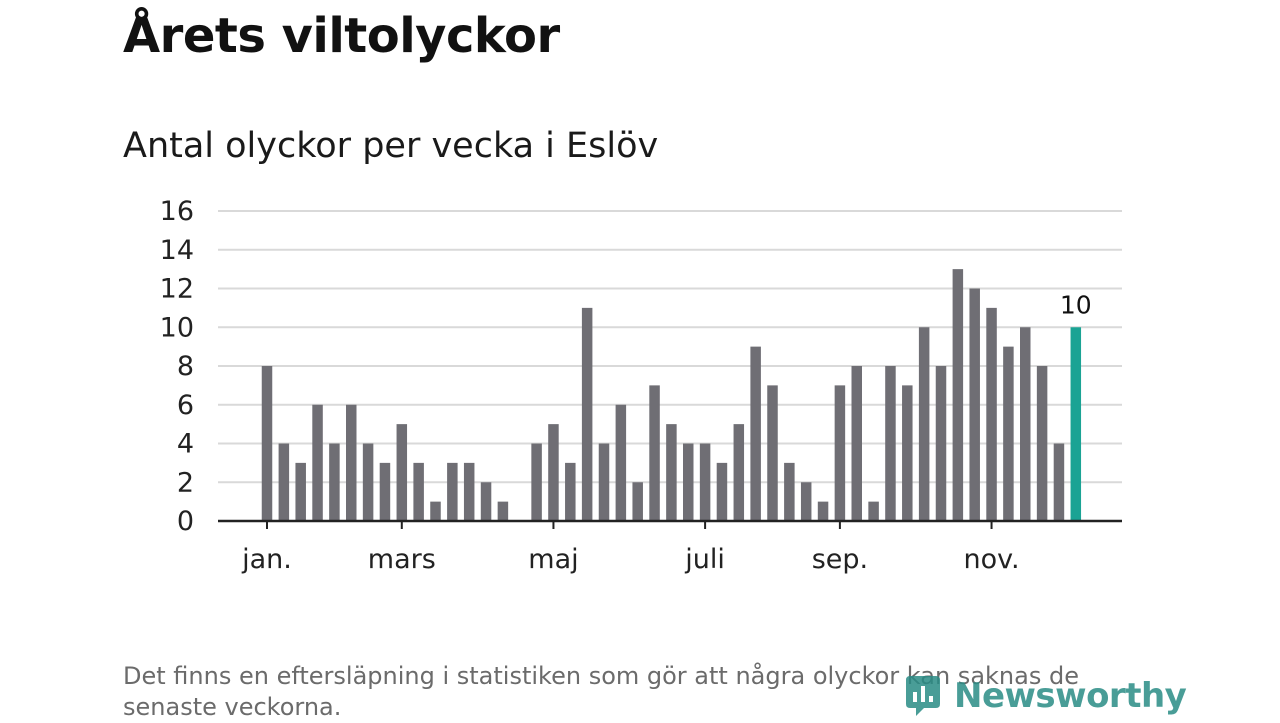 The width and height of the screenshot is (1280, 723). What do you see at coordinates (266, 559) in the screenshot?
I see `x-tick-label: jan.` at bounding box center [266, 559].